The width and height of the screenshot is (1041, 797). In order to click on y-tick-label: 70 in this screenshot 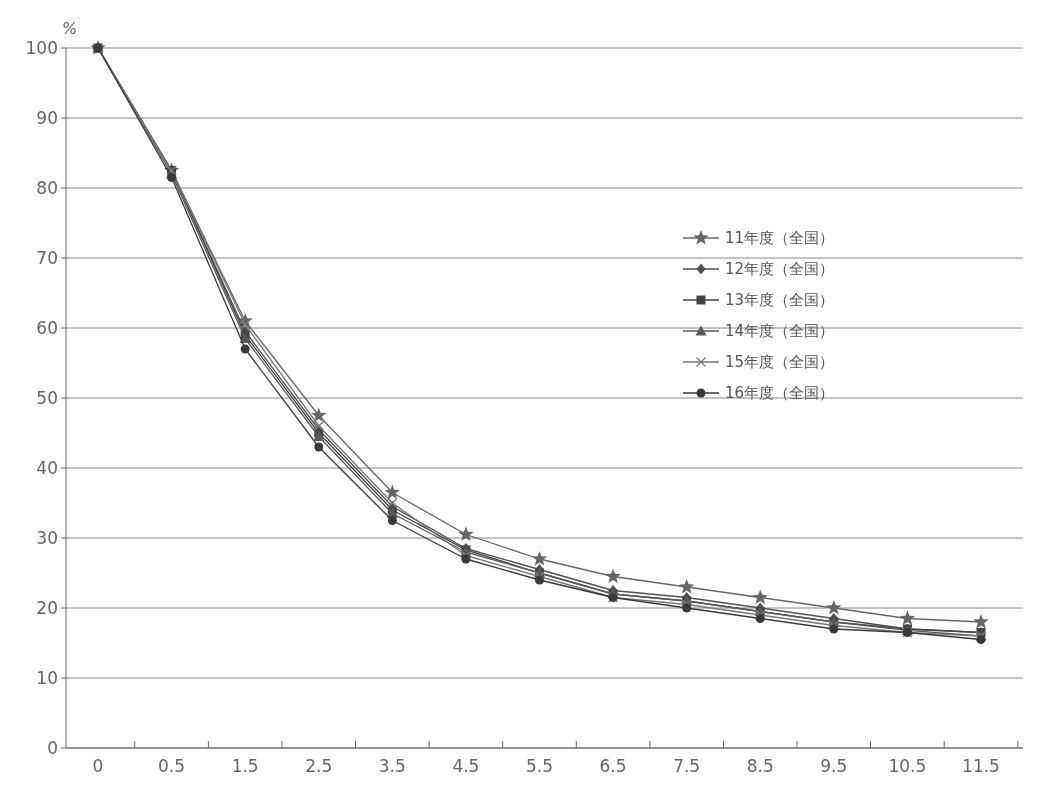, I will do `click(47, 257)`.